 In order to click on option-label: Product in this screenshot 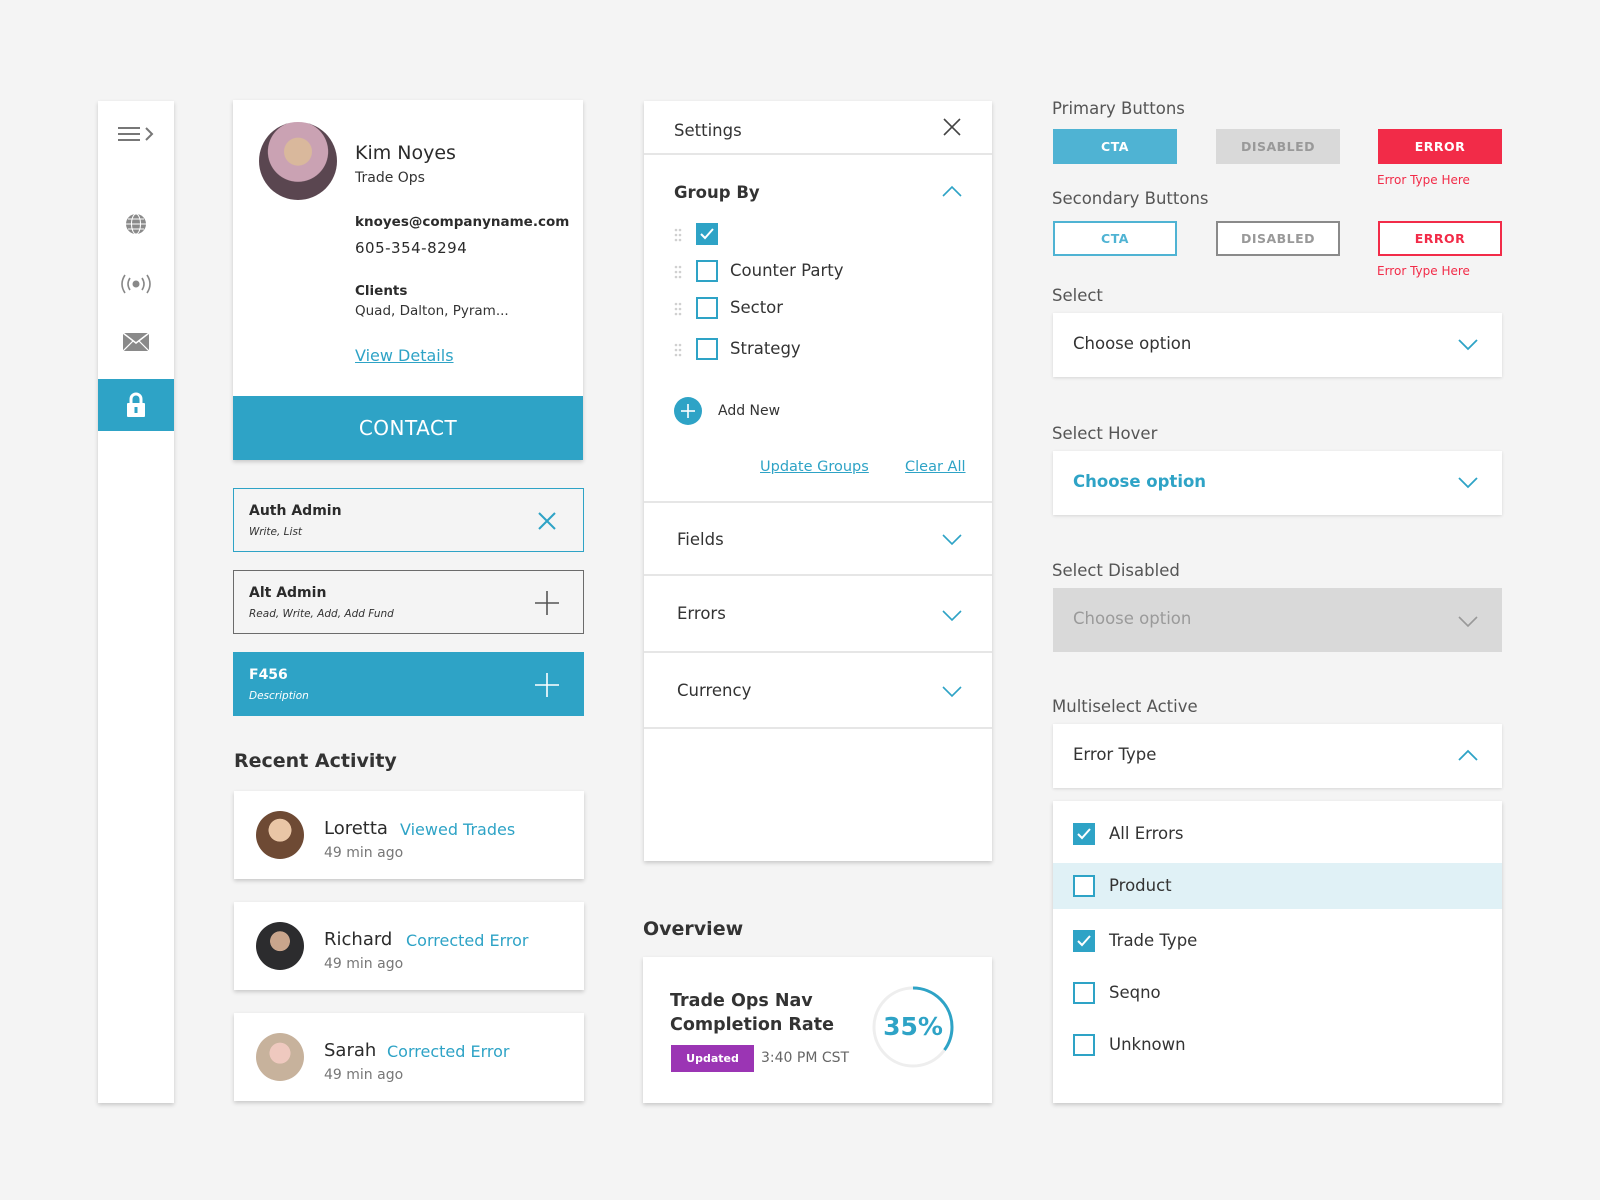, I will do `click(1140, 885)`.